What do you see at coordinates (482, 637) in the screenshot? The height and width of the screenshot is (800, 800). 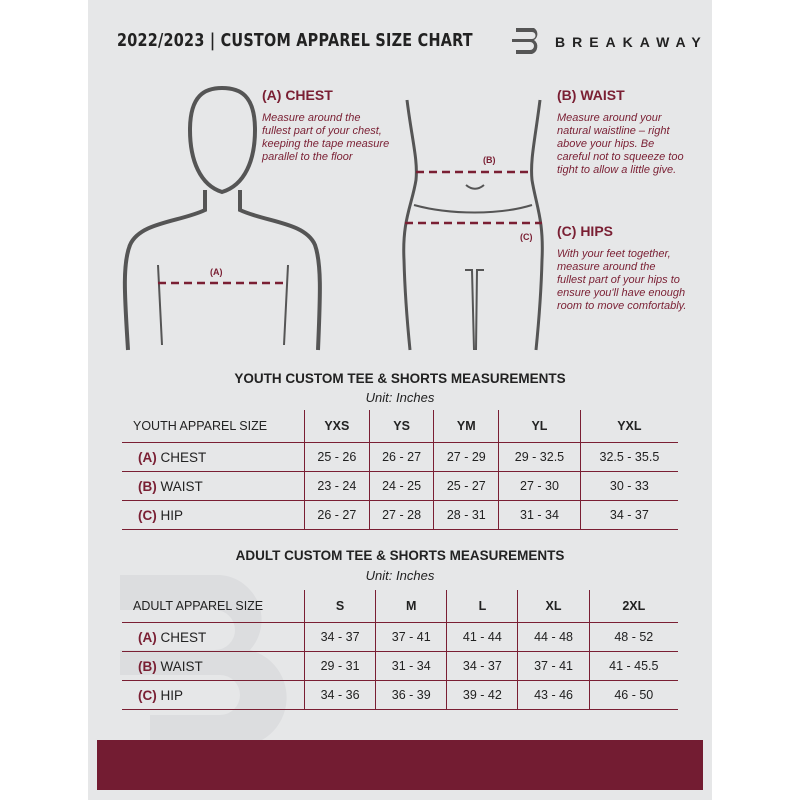 I see `table-cell: 41 - 44` at bounding box center [482, 637].